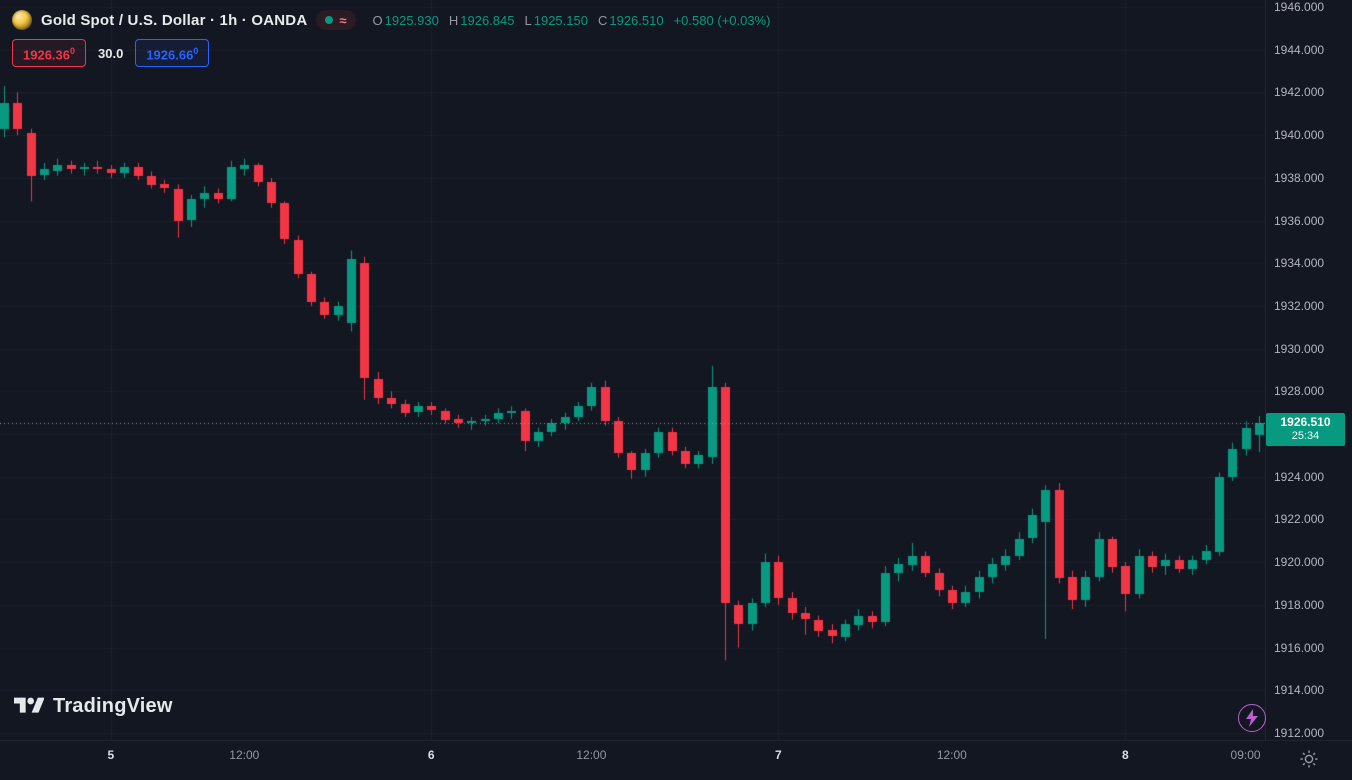  I want to click on price-axis-label: 1940.000, so click(1299, 135).